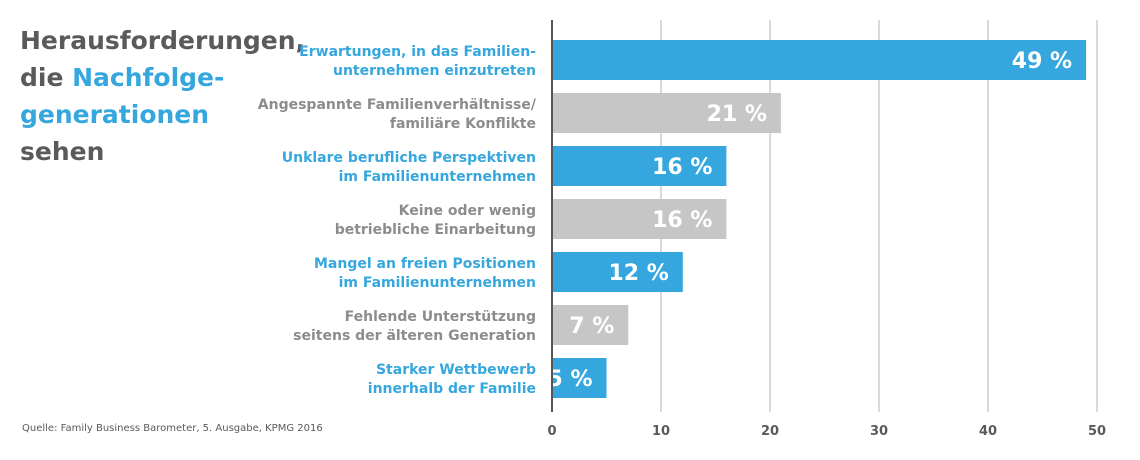 Image resolution: width=1140 pixels, height=460 pixels. Describe the element at coordinates (46, 77) in the screenshot. I see `title-line-2-plain: die` at that location.